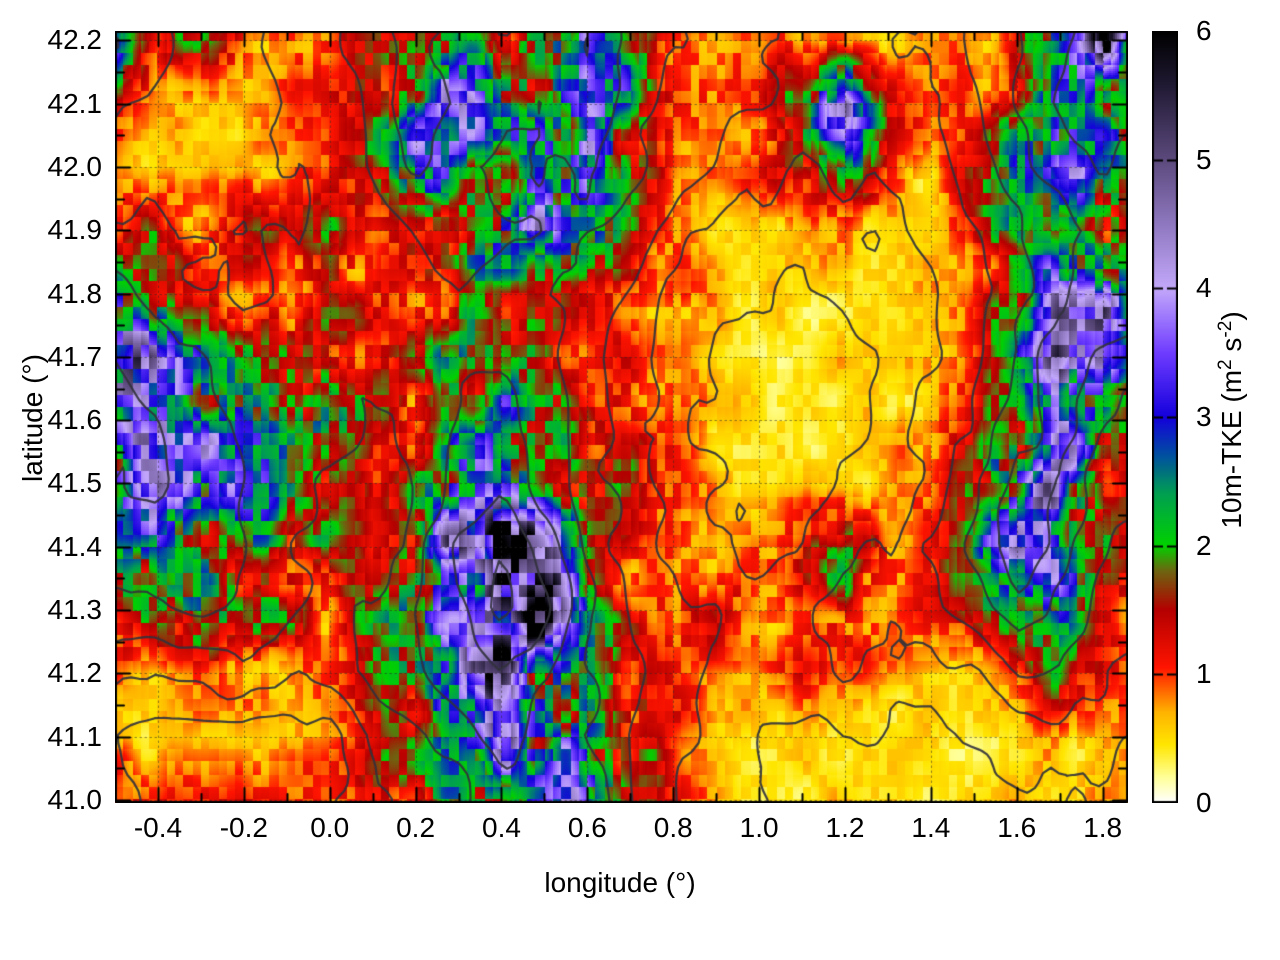  What do you see at coordinates (1204, 416) in the screenshot?
I see `colorbar-tick-label: 3` at bounding box center [1204, 416].